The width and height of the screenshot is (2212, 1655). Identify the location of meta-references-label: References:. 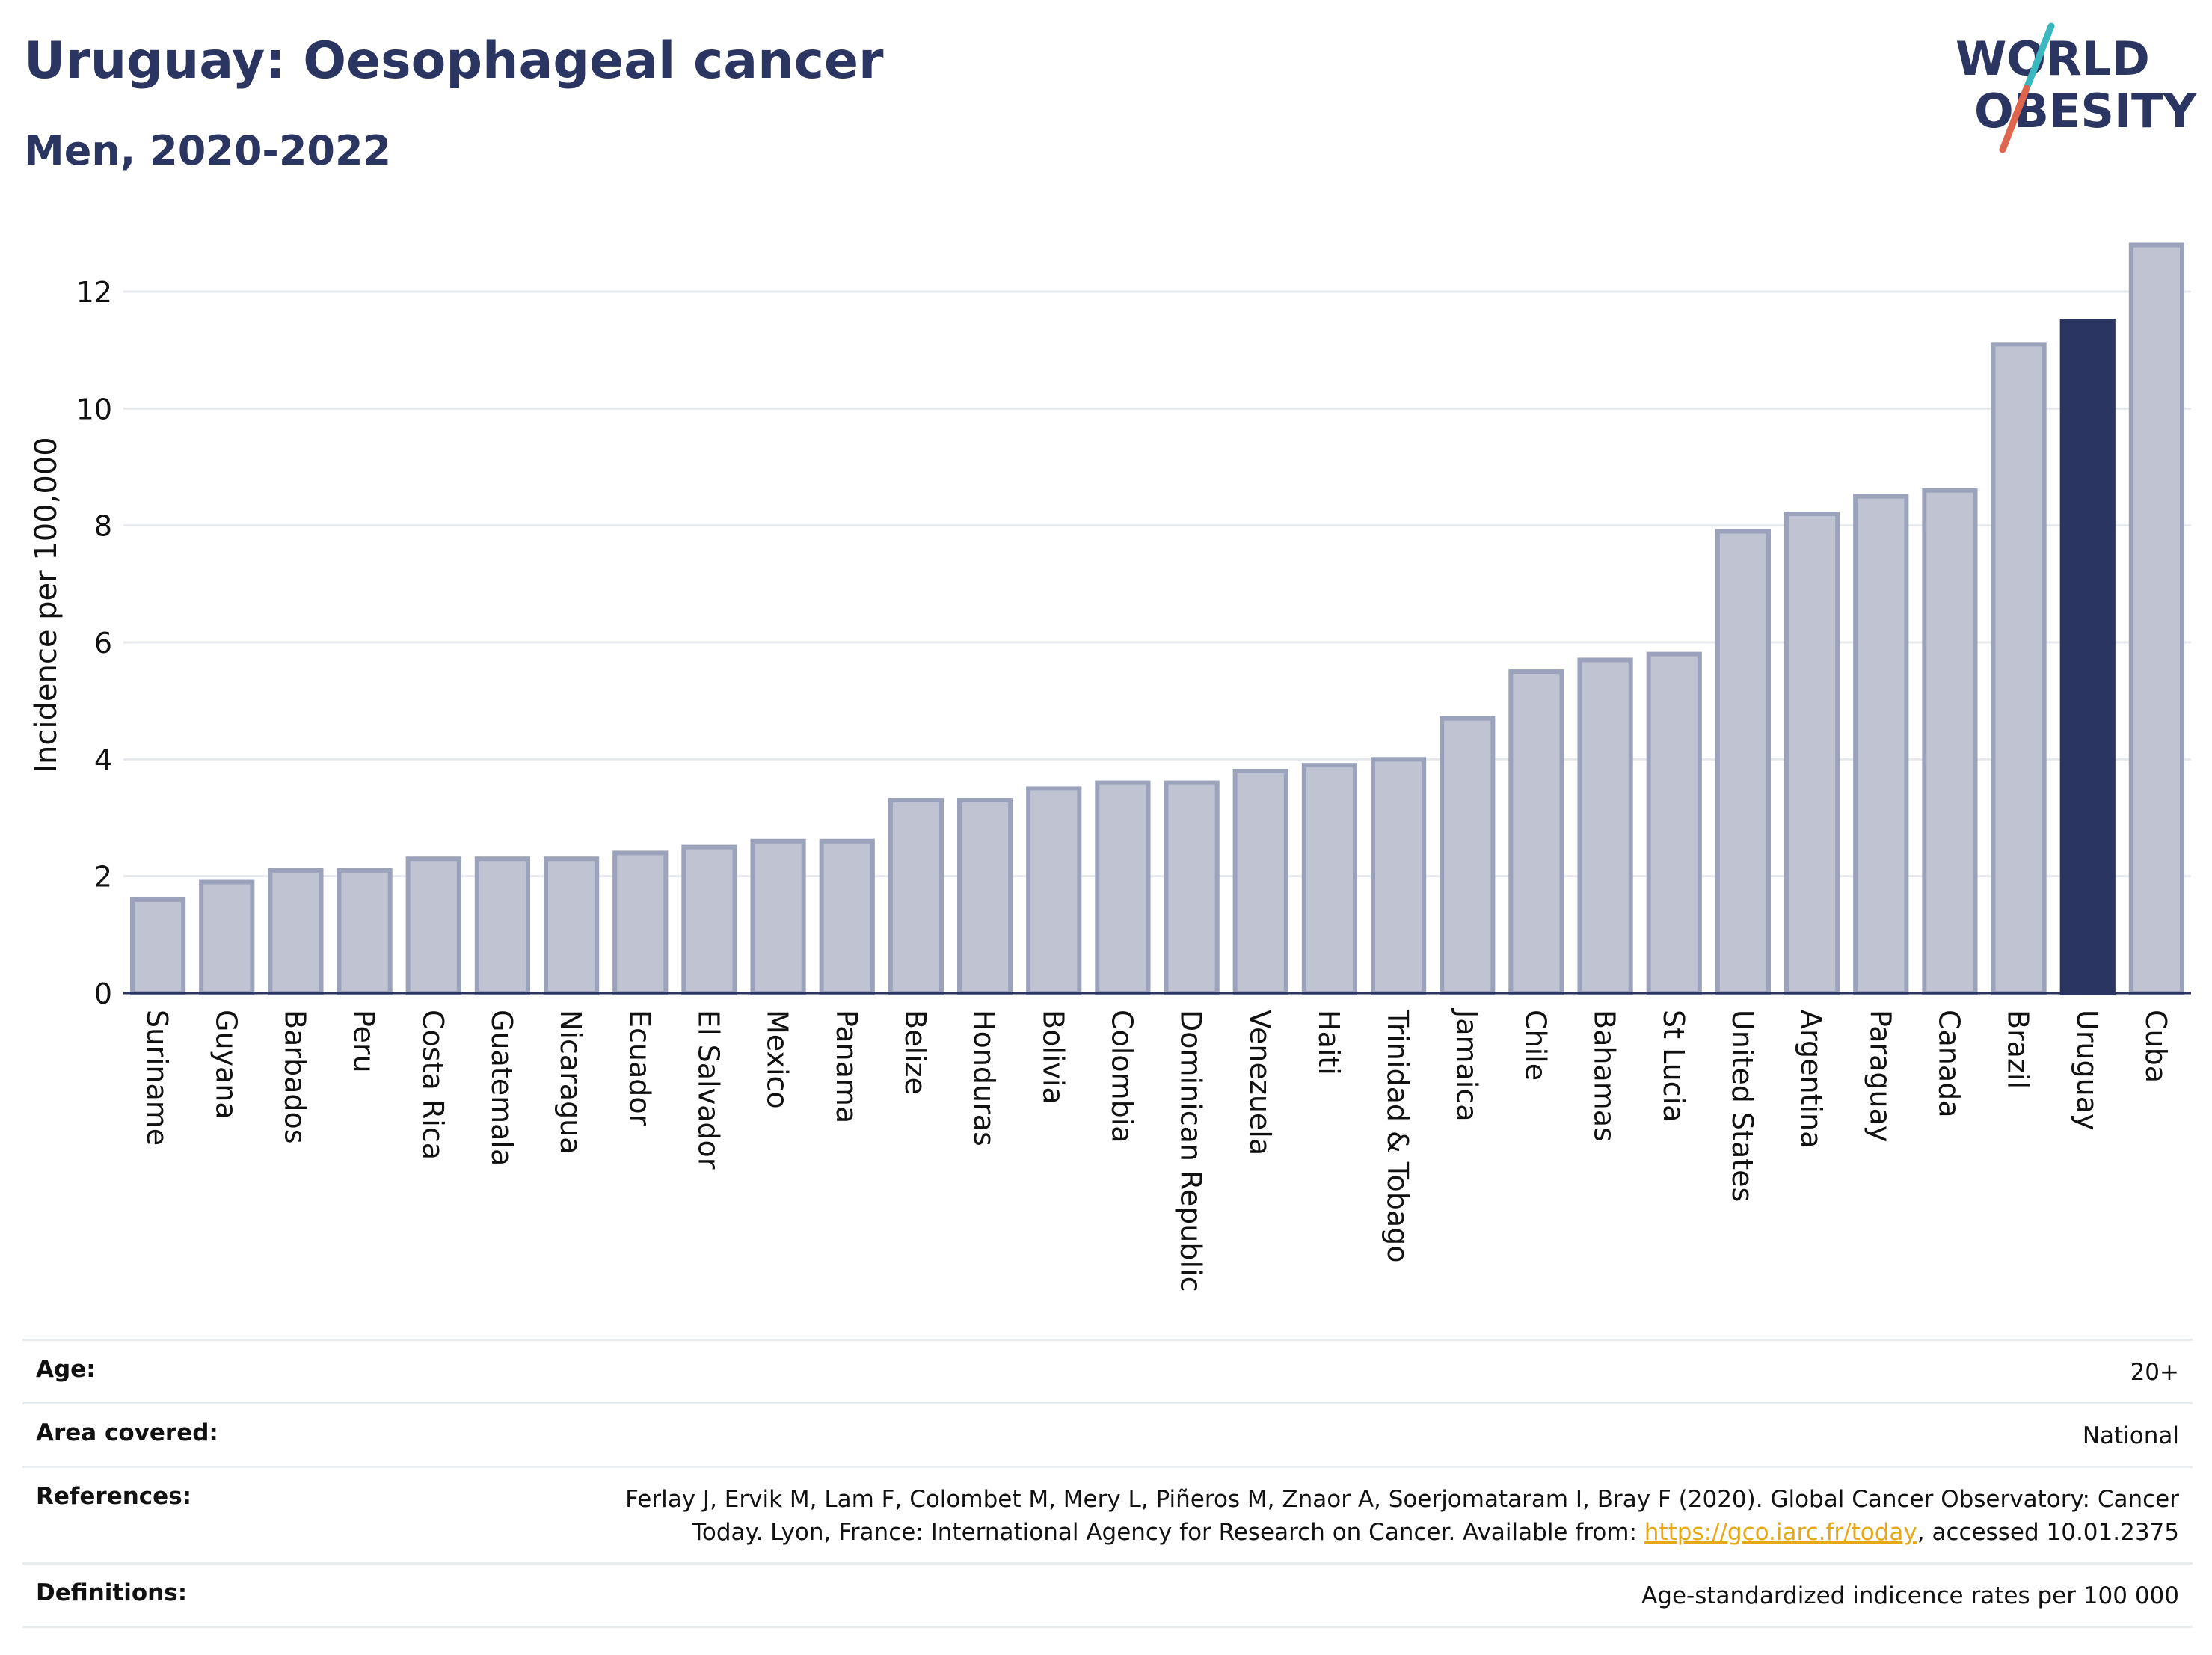
(114, 1497).